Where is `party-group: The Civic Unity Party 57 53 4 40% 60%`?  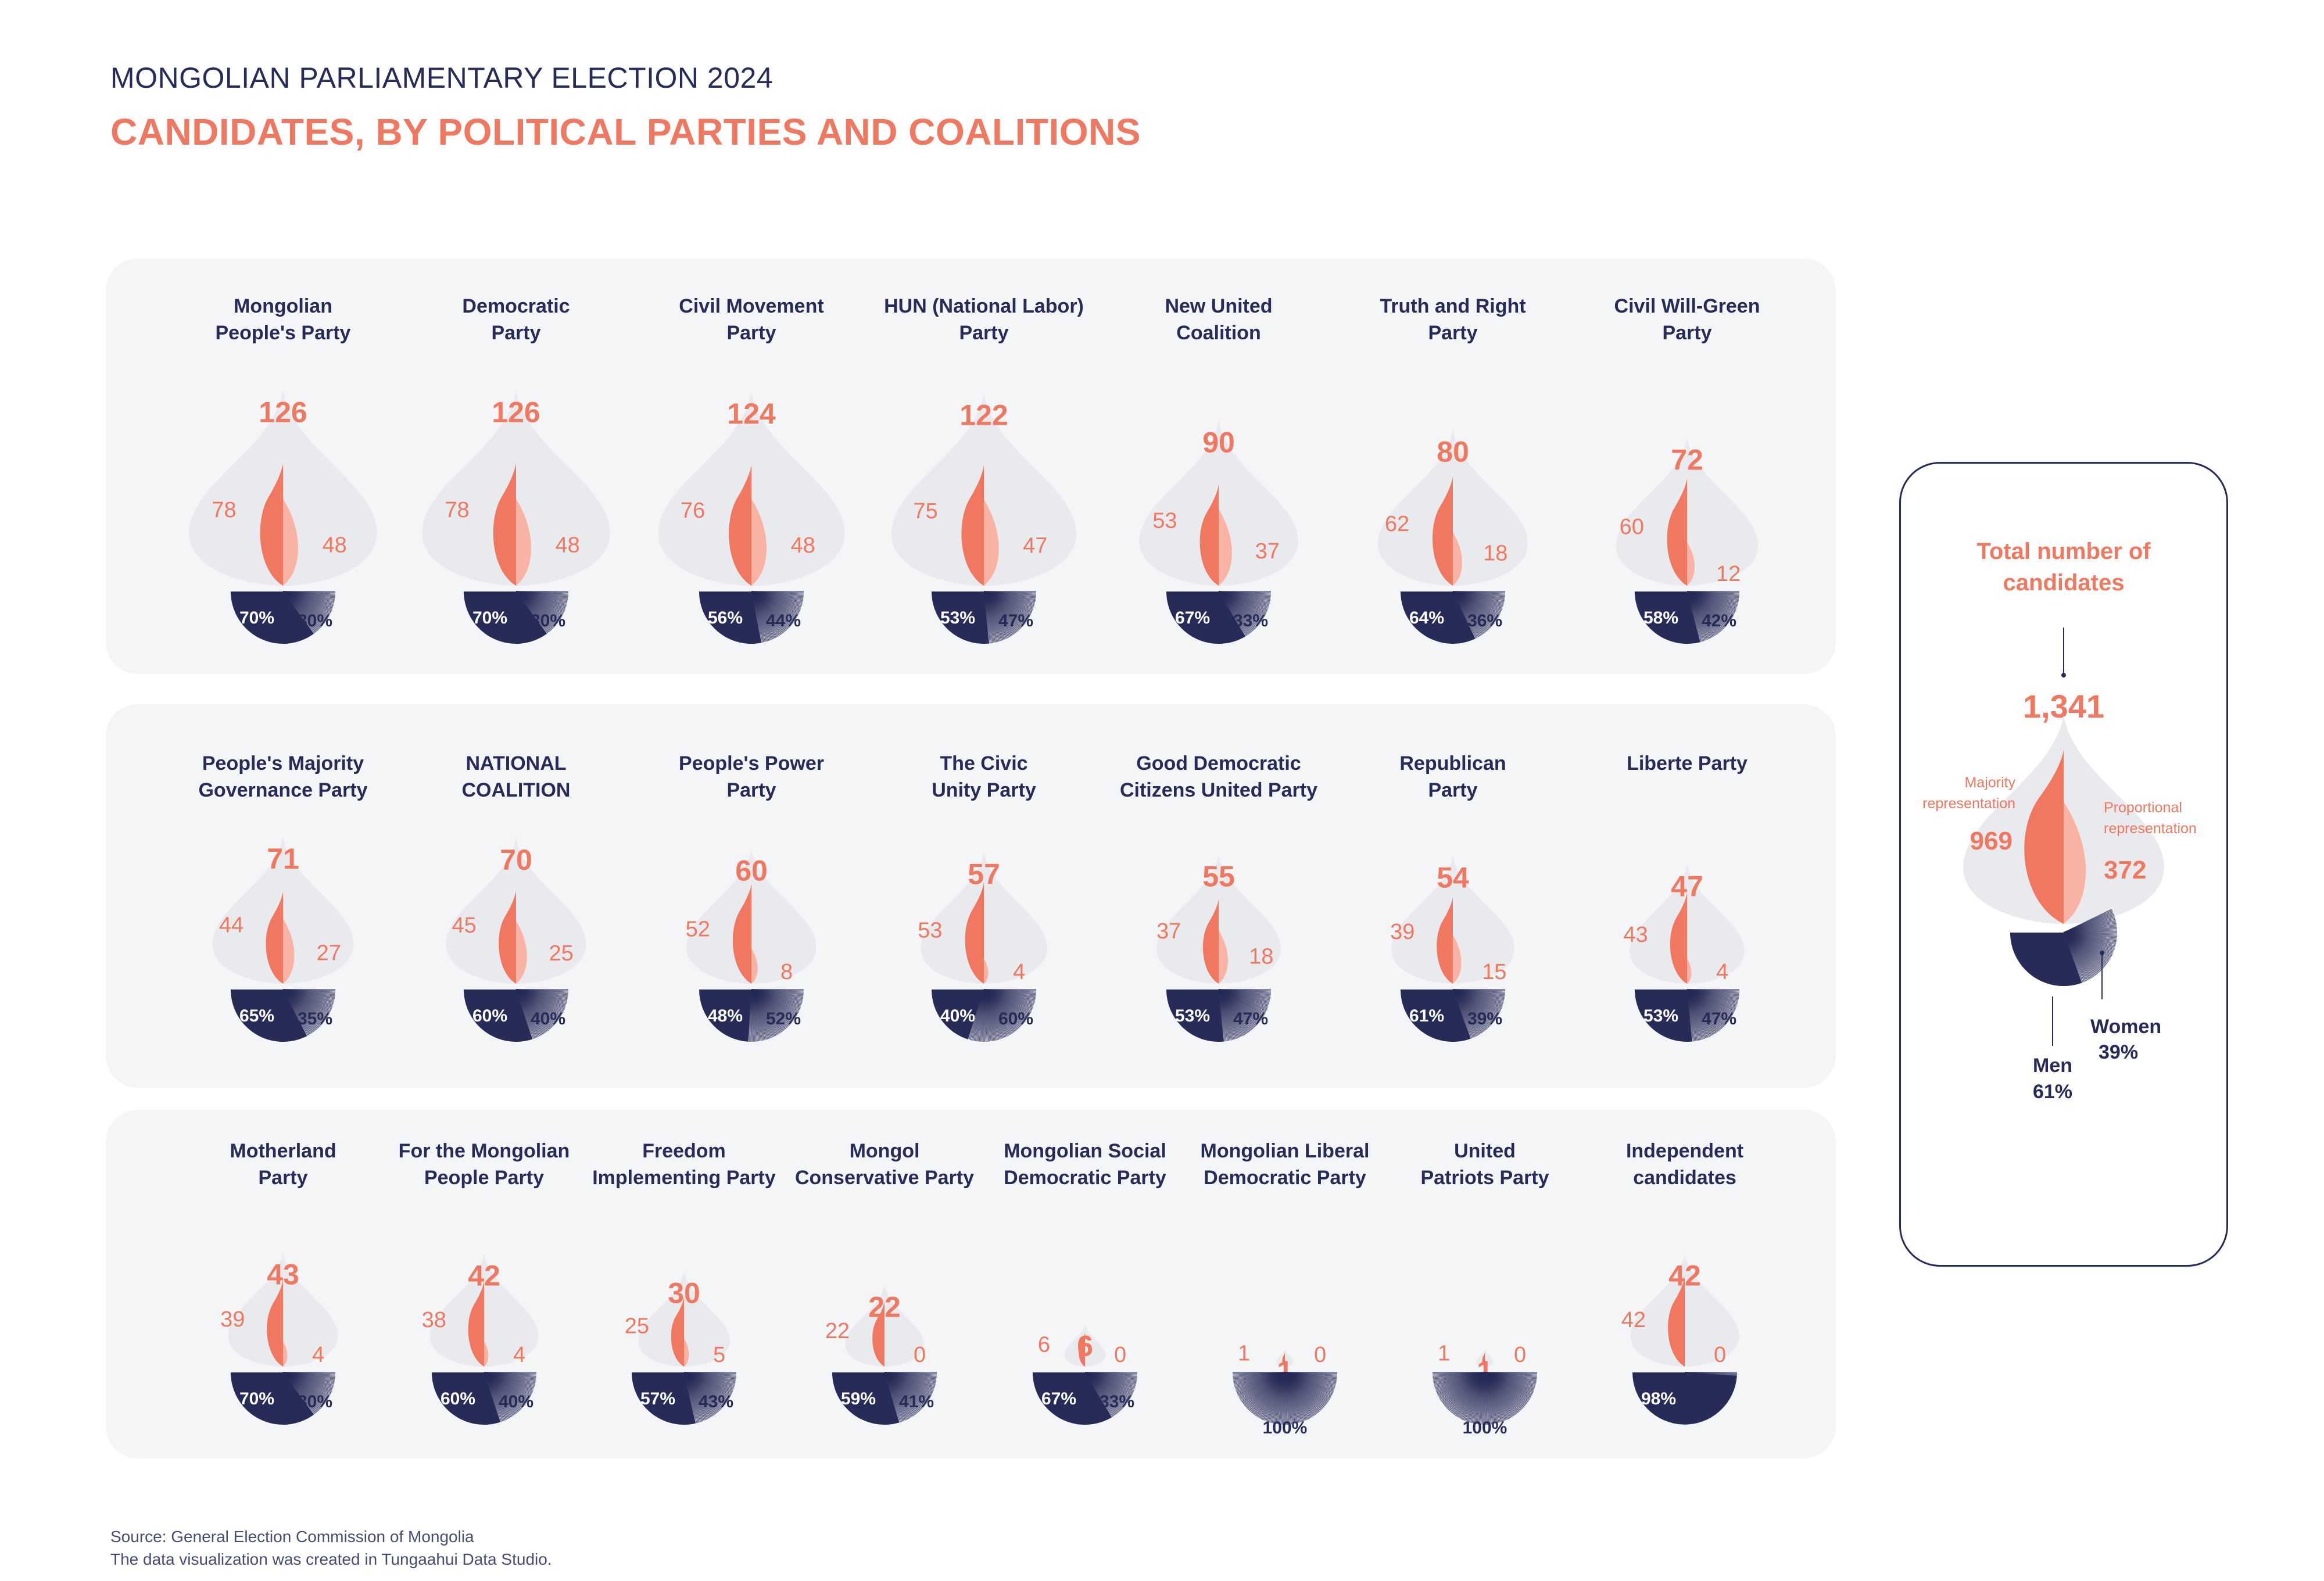 party-group: The Civic Unity Party 57 53 4 40% 60% is located at coordinates (982, 897).